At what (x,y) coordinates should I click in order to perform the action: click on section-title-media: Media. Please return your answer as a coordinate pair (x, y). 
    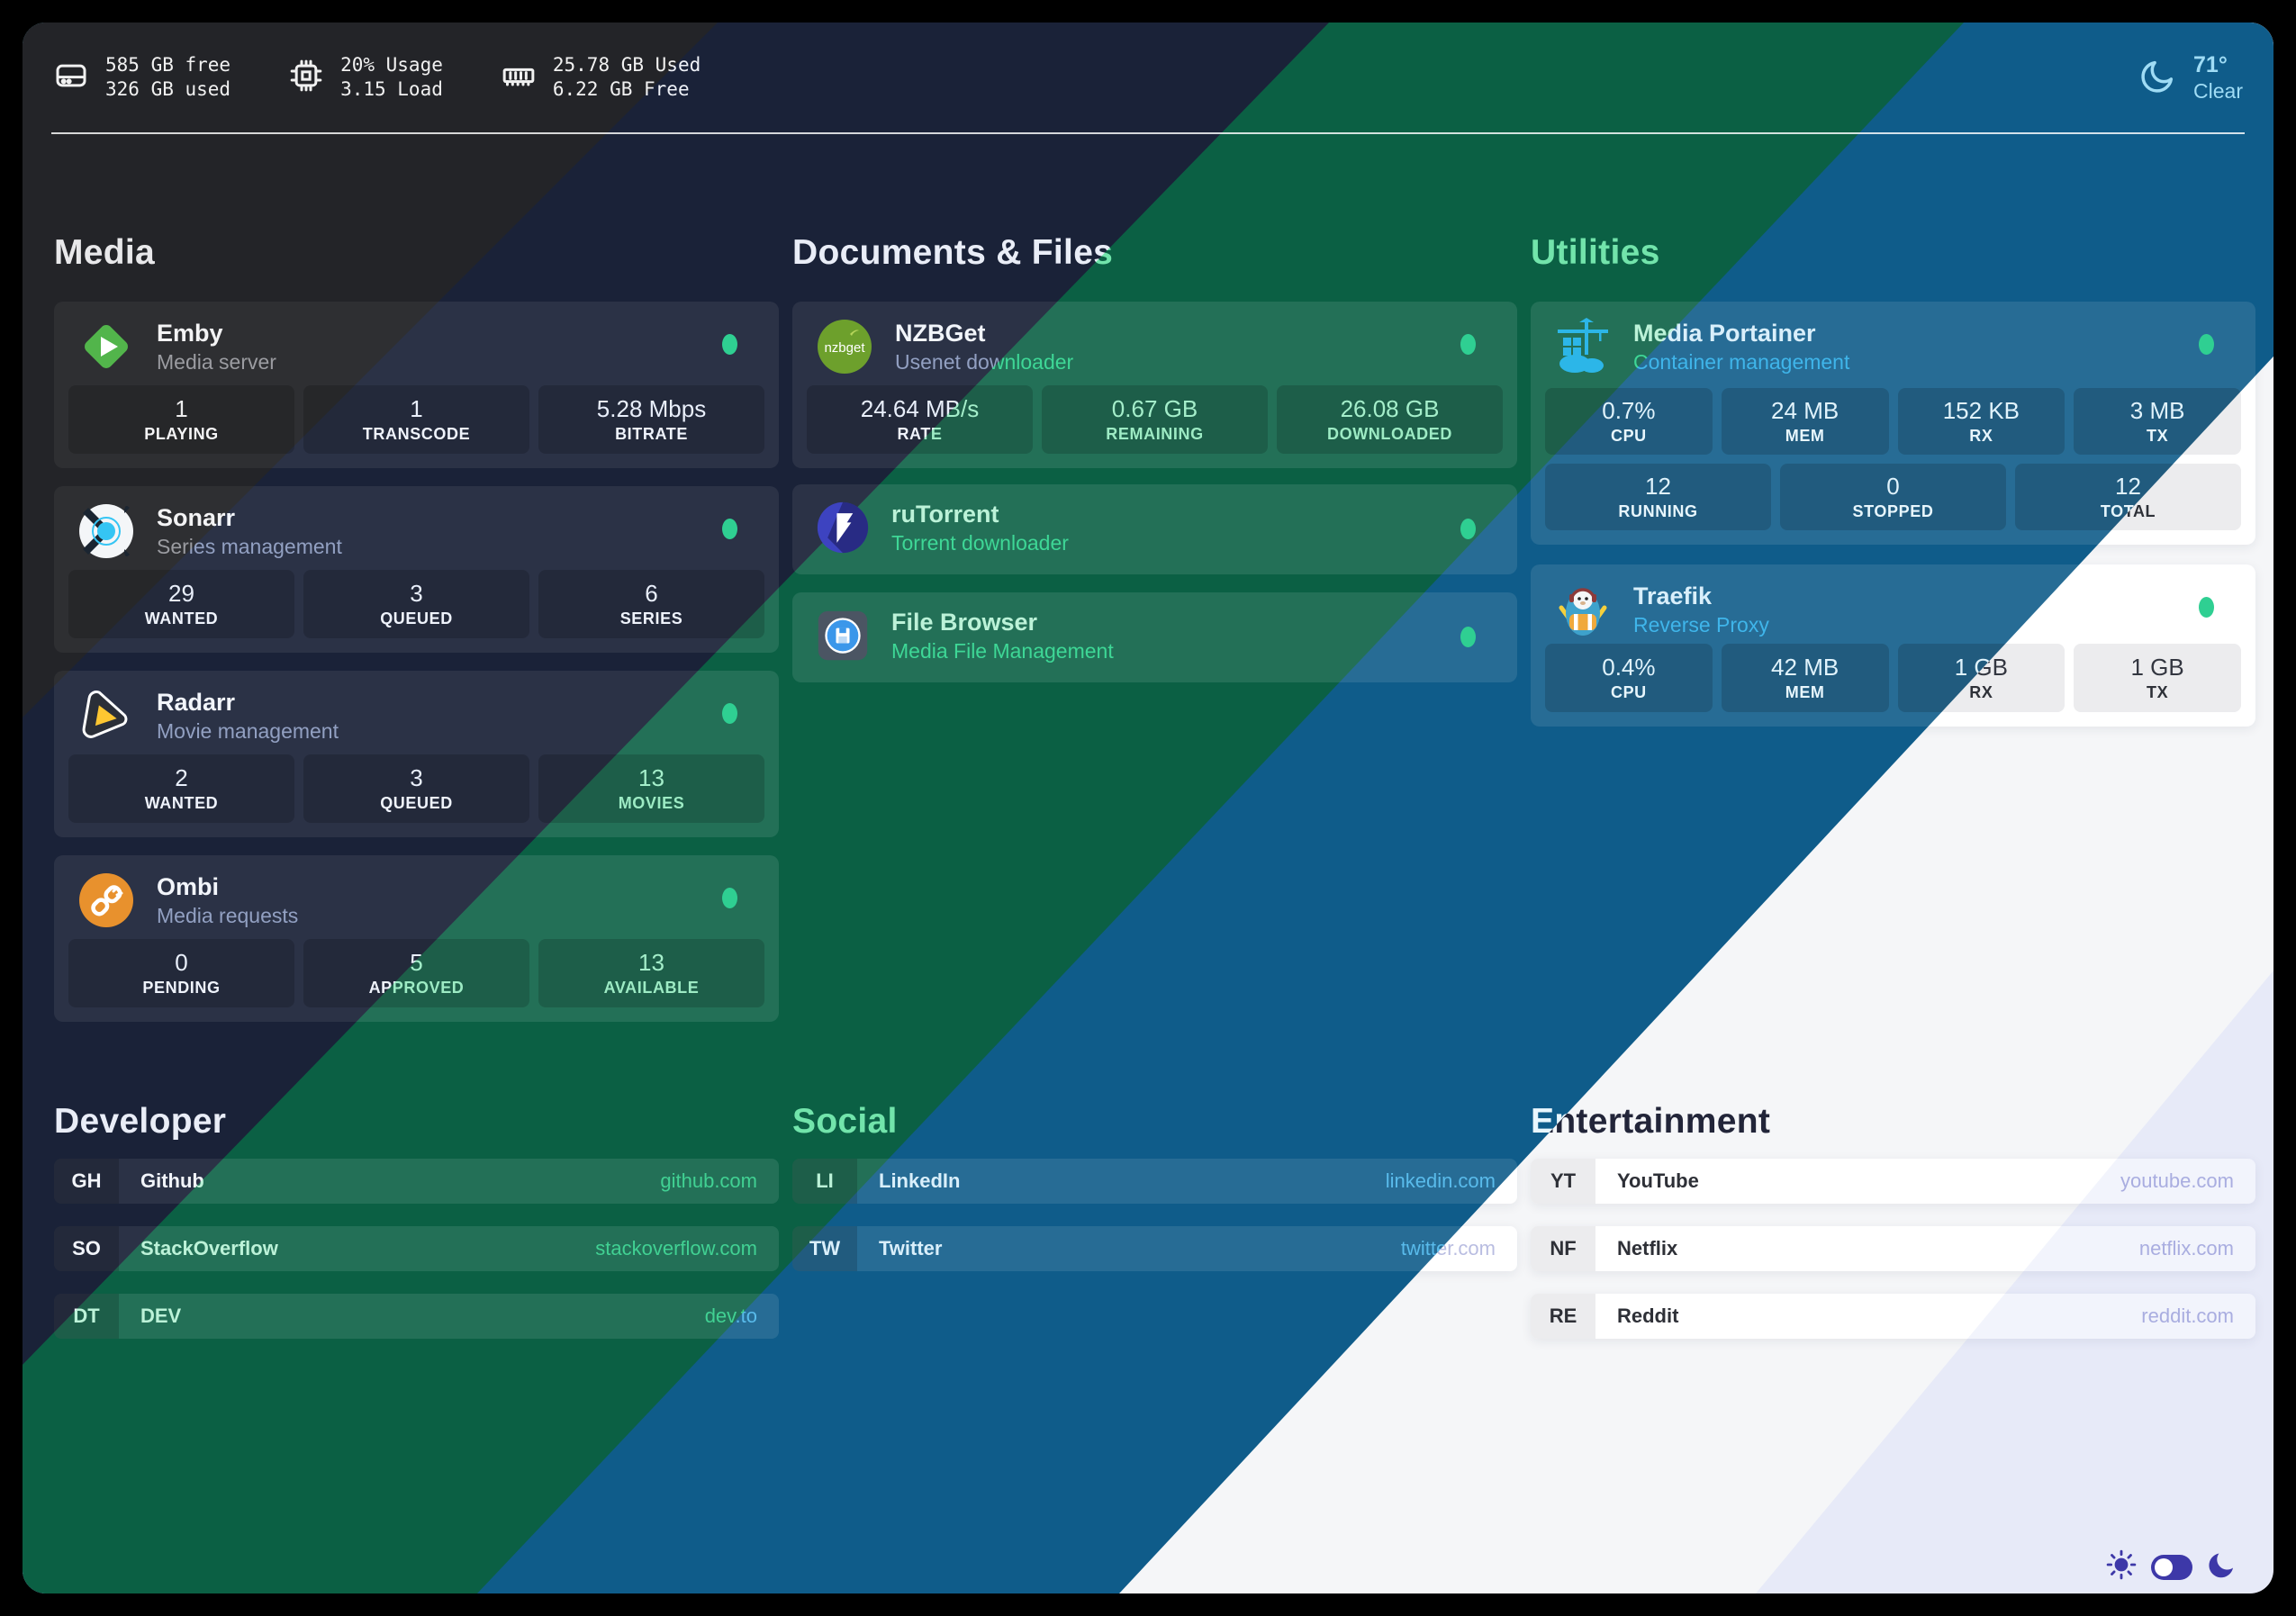
    Looking at the image, I should click on (105, 252).